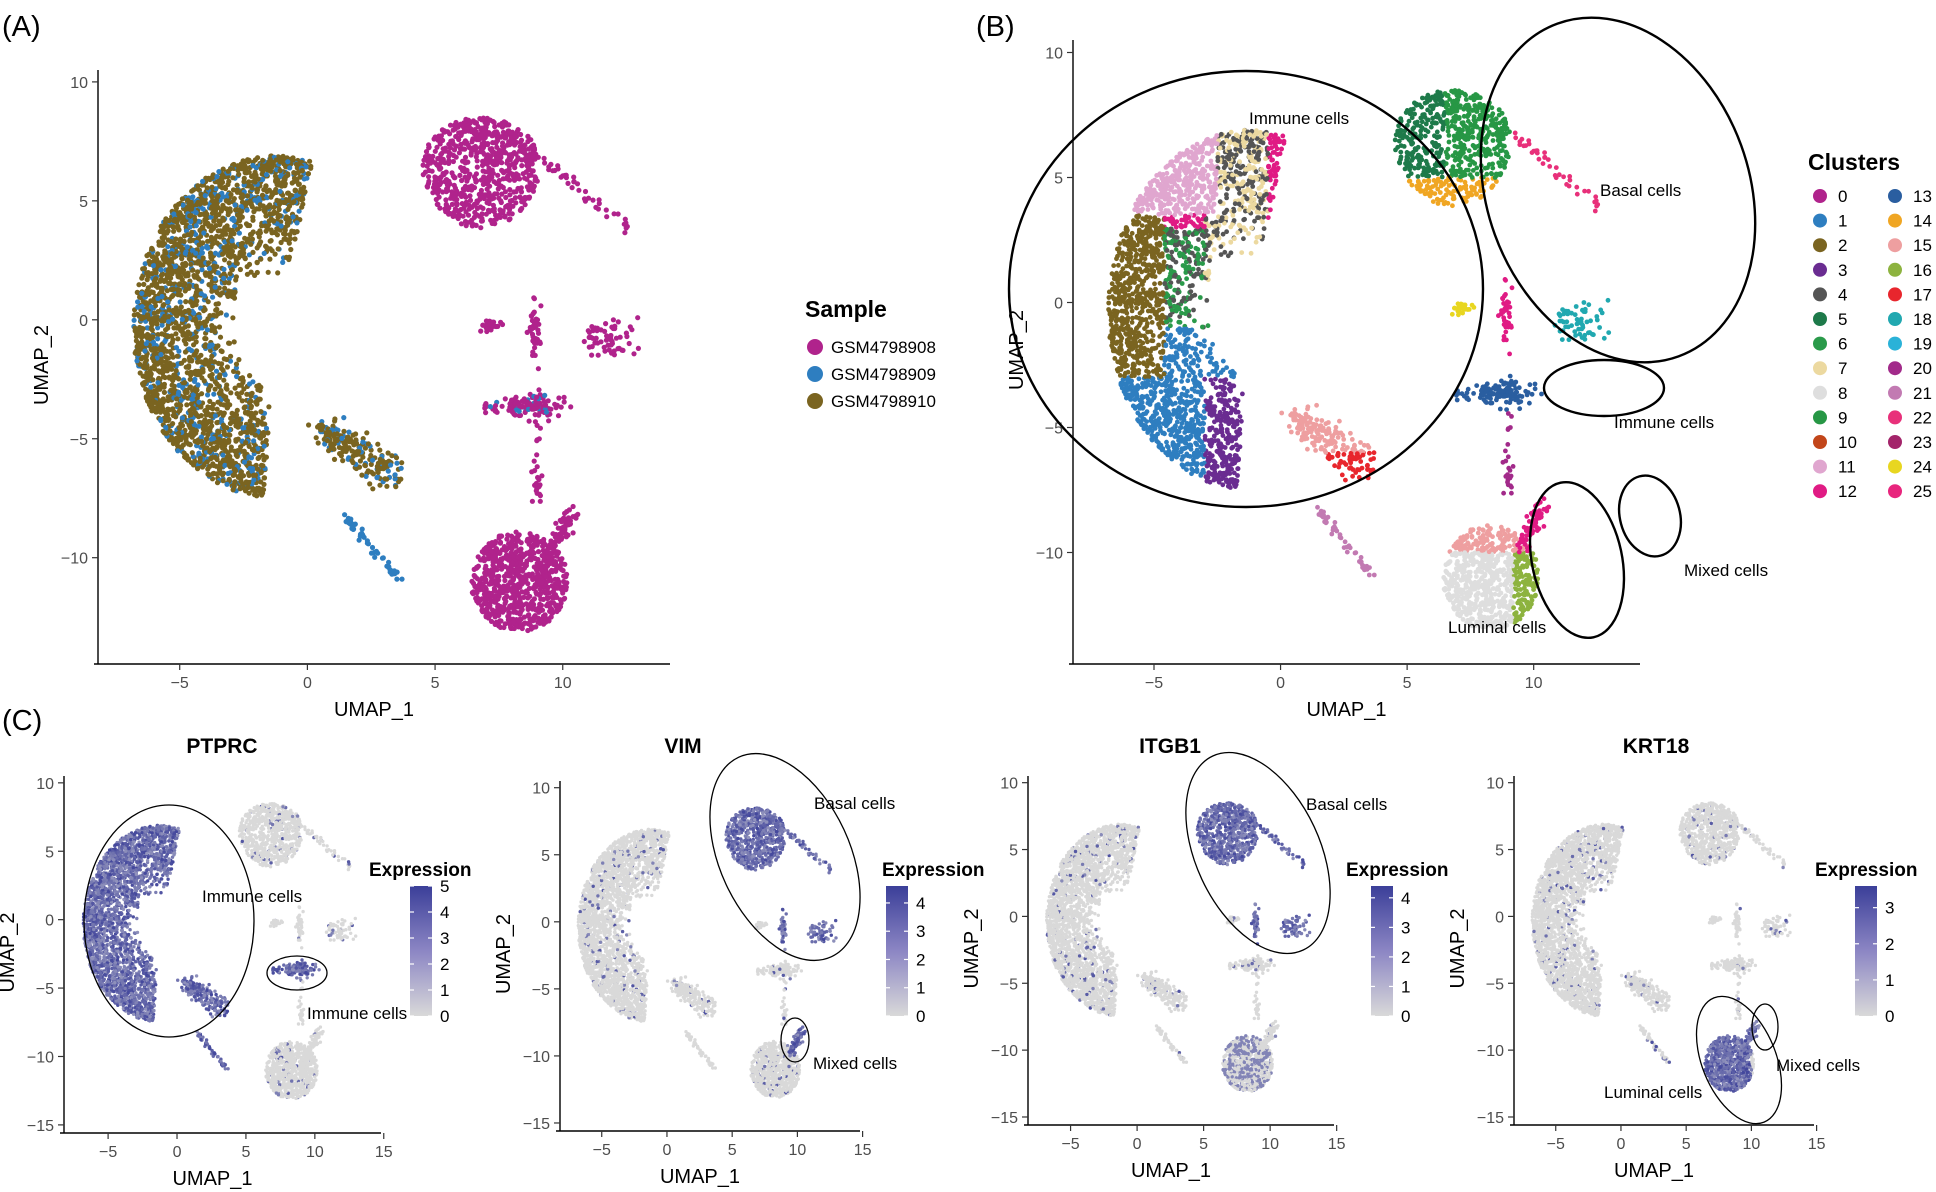 The image size is (1936, 1192). What do you see at coordinates (386, 374) in the screenshot?
I see `scatter-points` at bounding box center [386, 374].